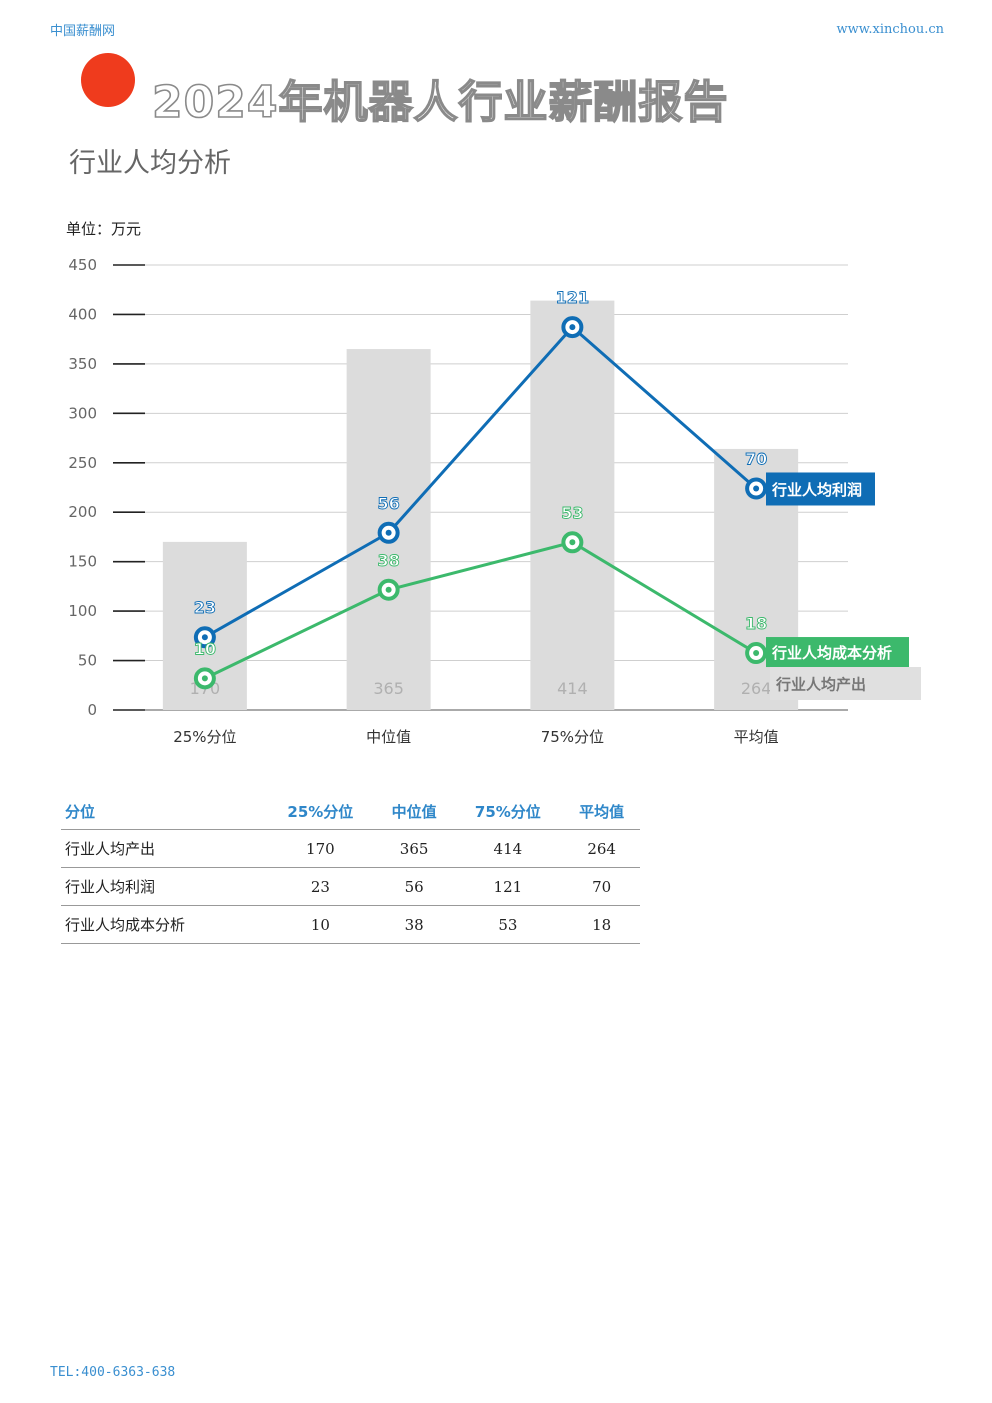  I want to click on table-header-cell: 25%分位, so click(320, 811).